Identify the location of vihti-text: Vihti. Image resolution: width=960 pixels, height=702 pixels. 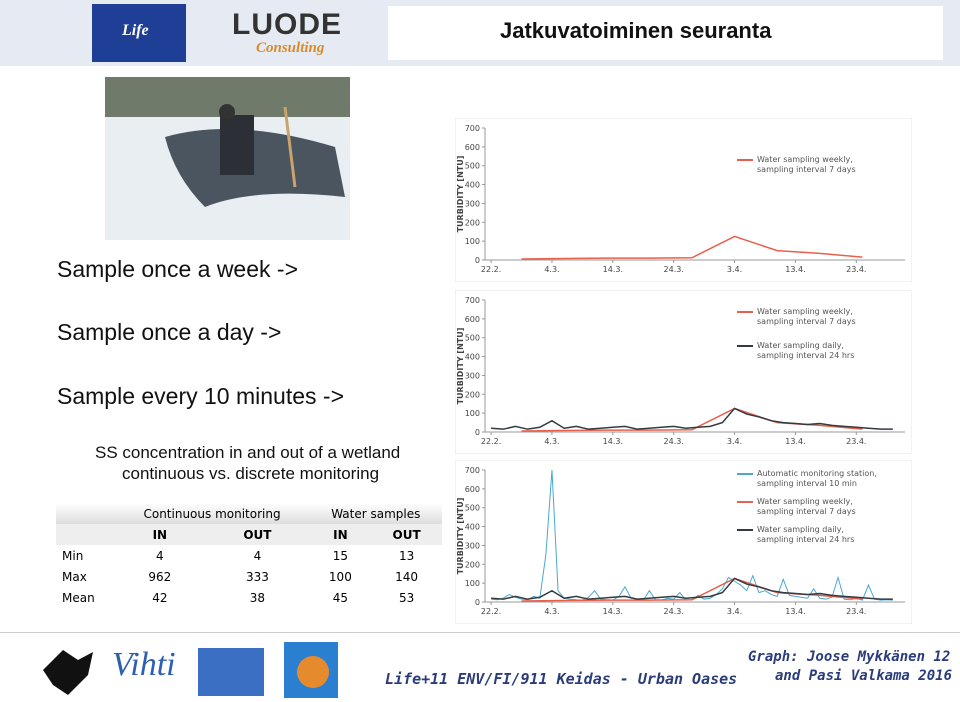
(144, 664).